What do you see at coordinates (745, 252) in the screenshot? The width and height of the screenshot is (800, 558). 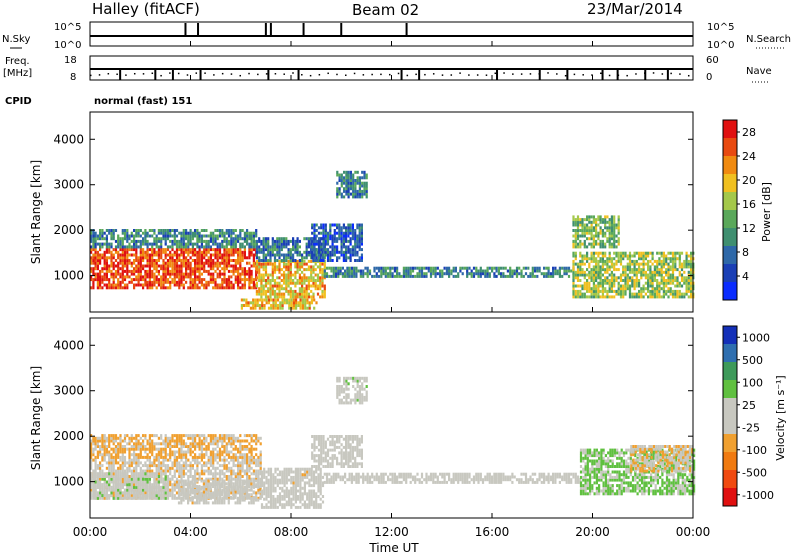 I see `colorbar-tick-label: 8` at bounding box center [745, 252].